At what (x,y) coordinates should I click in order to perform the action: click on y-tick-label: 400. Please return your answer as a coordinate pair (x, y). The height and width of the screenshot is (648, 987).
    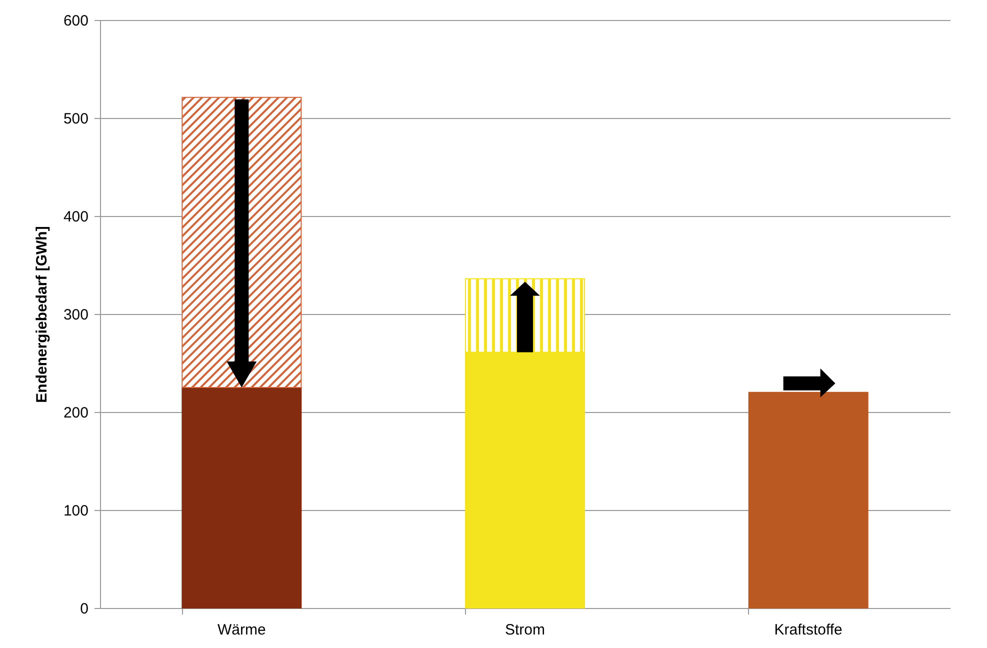
    Looking at the image, I should click on (75, 217).